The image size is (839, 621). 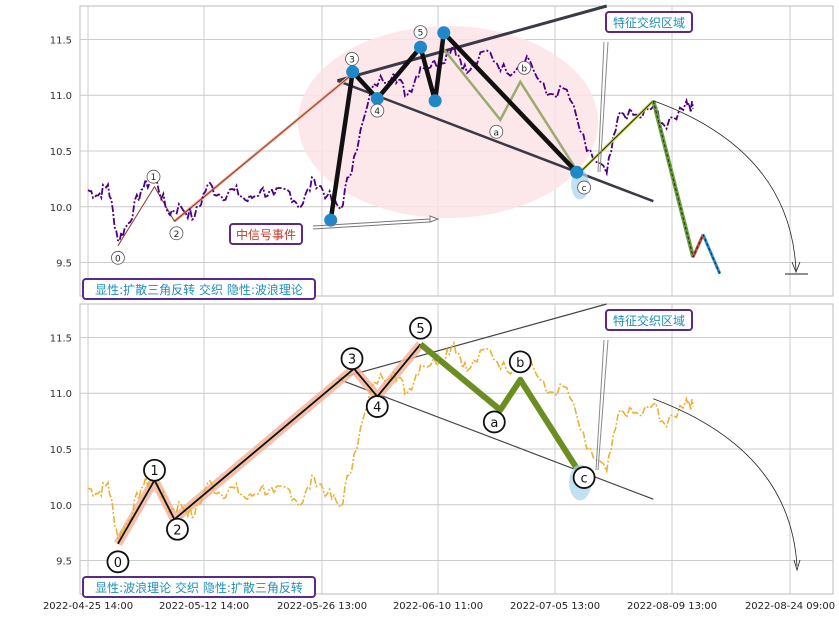 What do you see at coordinates (88, 606) in the screenshot?
I see `x-tick-label: 2022-04-25 14:00` at bounding box center [88, 606].